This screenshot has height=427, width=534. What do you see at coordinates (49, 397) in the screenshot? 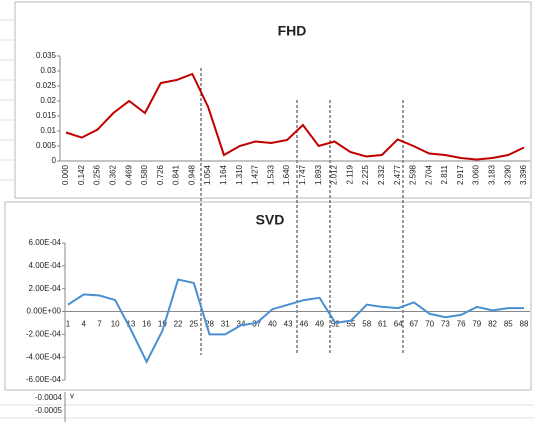
I see `partial-tick-label: -0.0004` at bounding box center [49, 397].